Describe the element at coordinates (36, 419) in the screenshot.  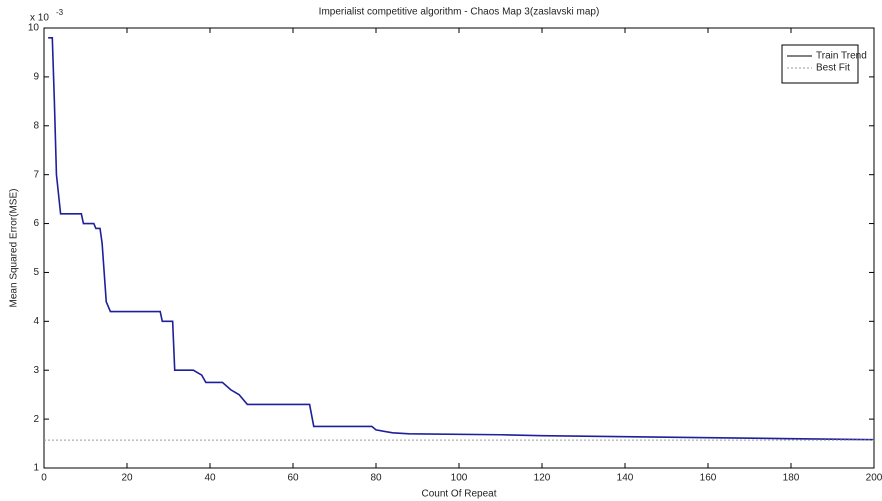
I see `y-tick-label: 2` at that location.